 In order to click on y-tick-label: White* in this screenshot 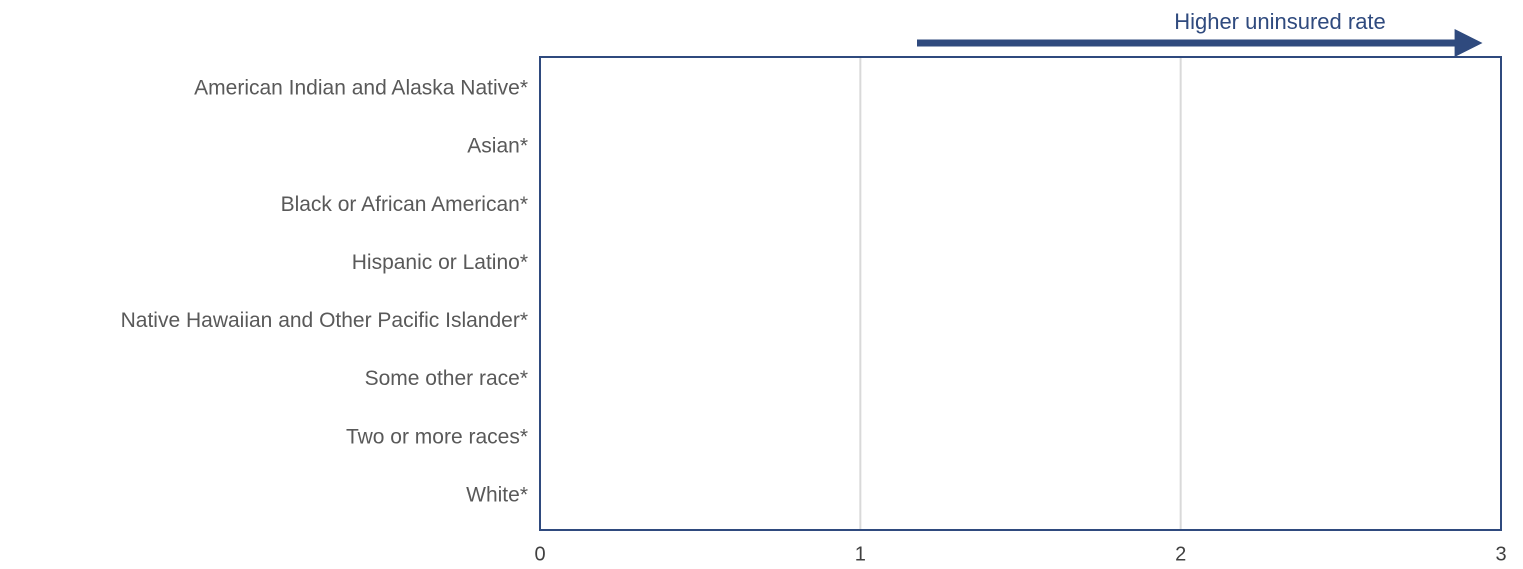, I will do `click(497, 494)`.